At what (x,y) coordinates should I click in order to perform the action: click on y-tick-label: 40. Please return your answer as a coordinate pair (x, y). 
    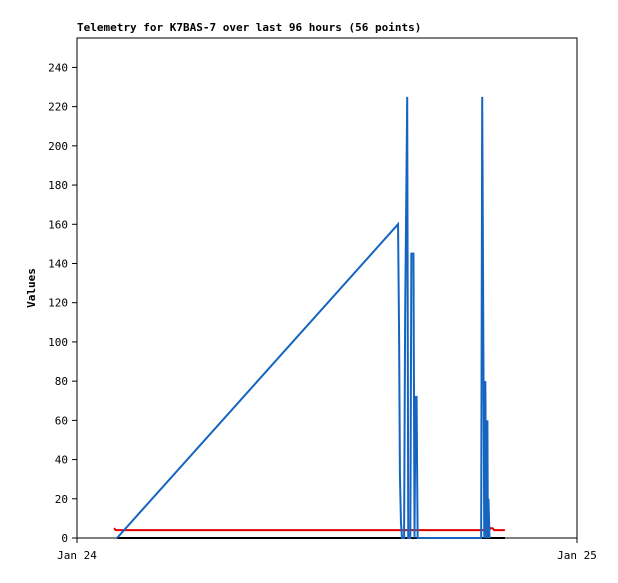
    Looking at the image, I should click on (61, 460).